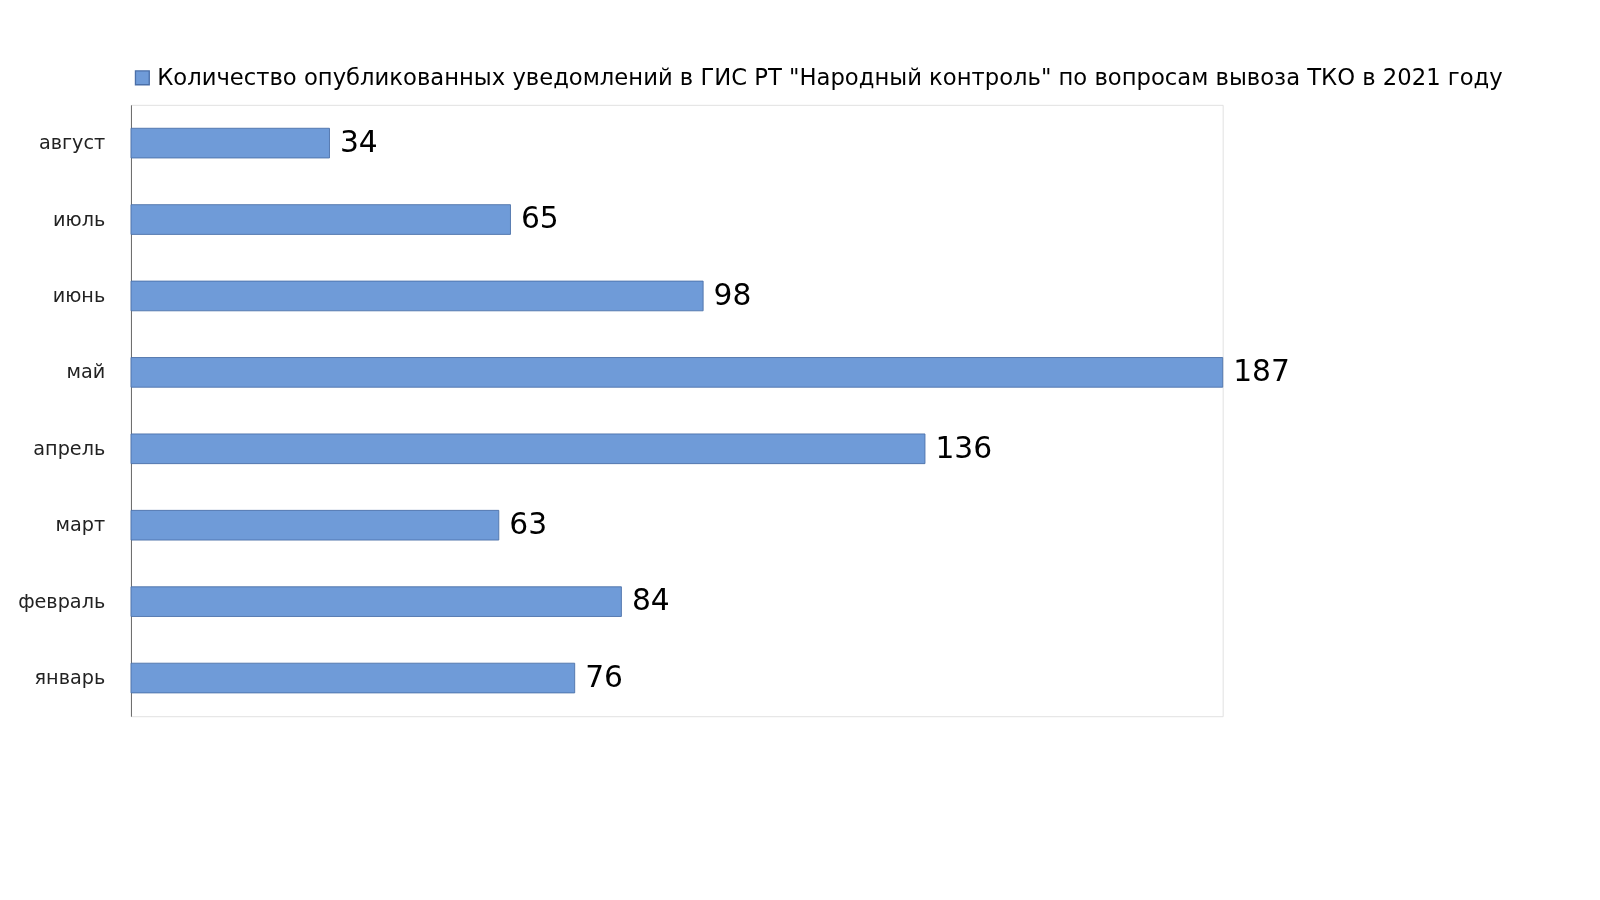 This screenshot has height=900, width=1600. I want to click on y-tick-label: май, so click(86, 372).